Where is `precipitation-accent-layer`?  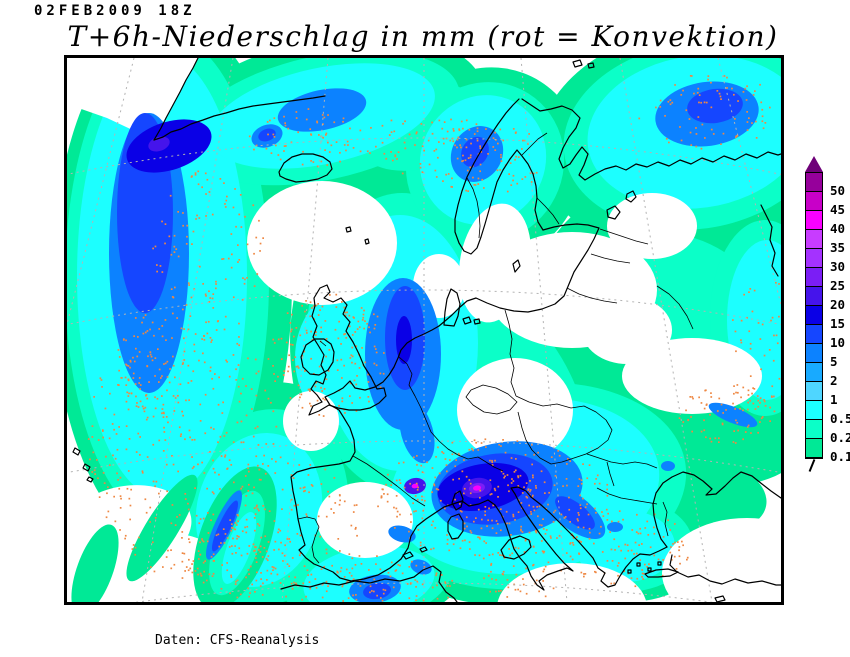 precipitation-accent-layer is located at coordinates (174, 534).